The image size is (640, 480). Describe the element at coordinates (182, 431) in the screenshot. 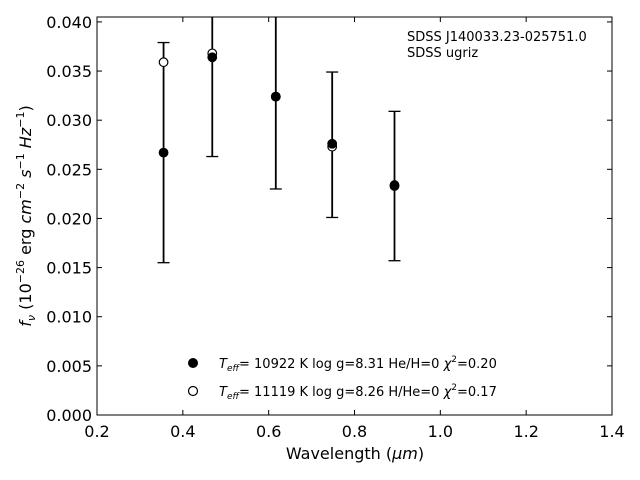

I see `x-tick-label: 0.4` at that location.